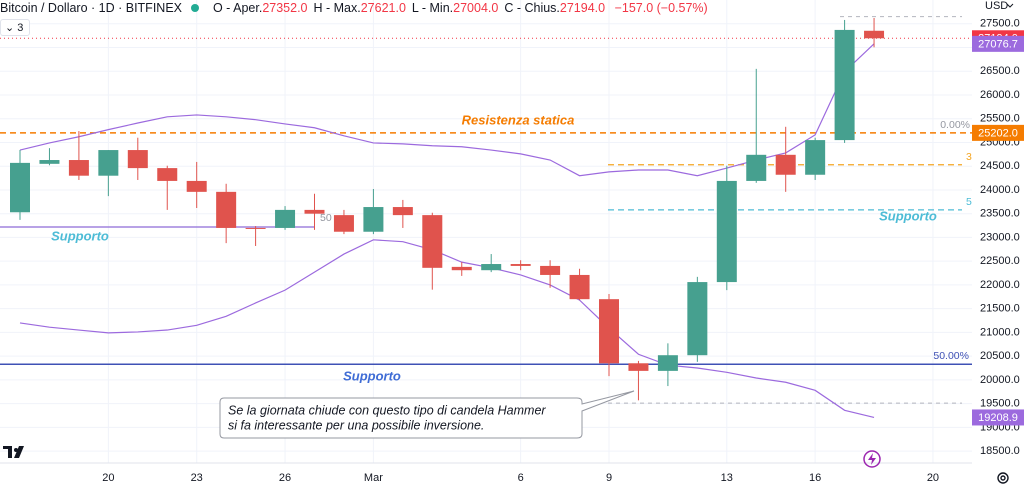  What do you see at coordinates (285, 8) in the screenshot?
I see `legend-value: 27352.0` at bounding box center [285, 8].